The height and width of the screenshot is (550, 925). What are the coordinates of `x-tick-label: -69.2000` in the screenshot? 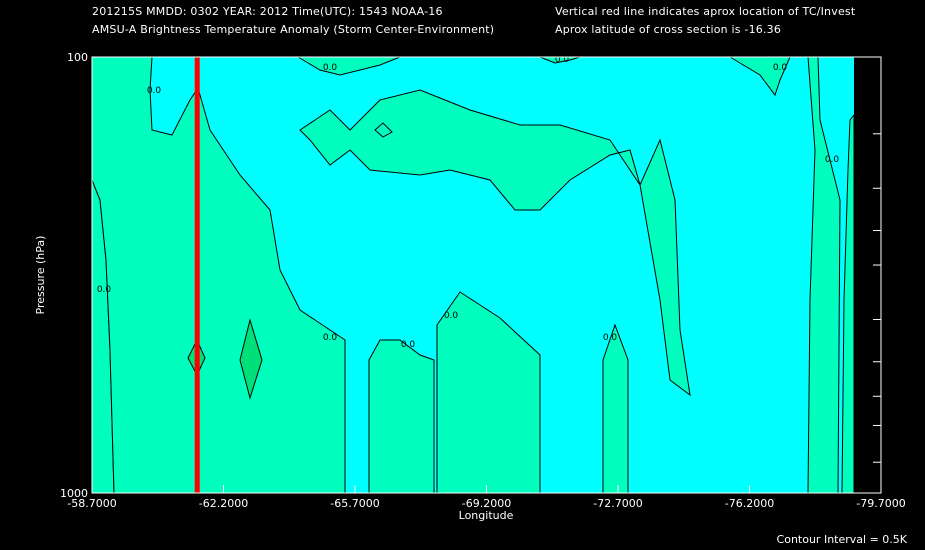 It's located at (486, 503).